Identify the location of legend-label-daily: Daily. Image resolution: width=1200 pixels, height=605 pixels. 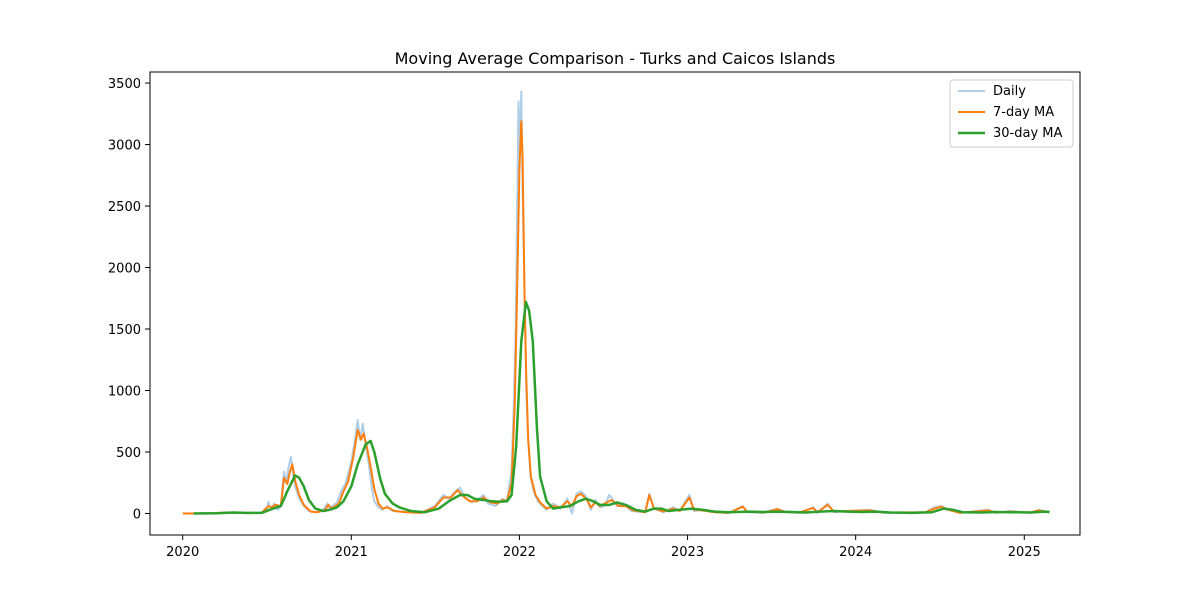
(1009, 91).